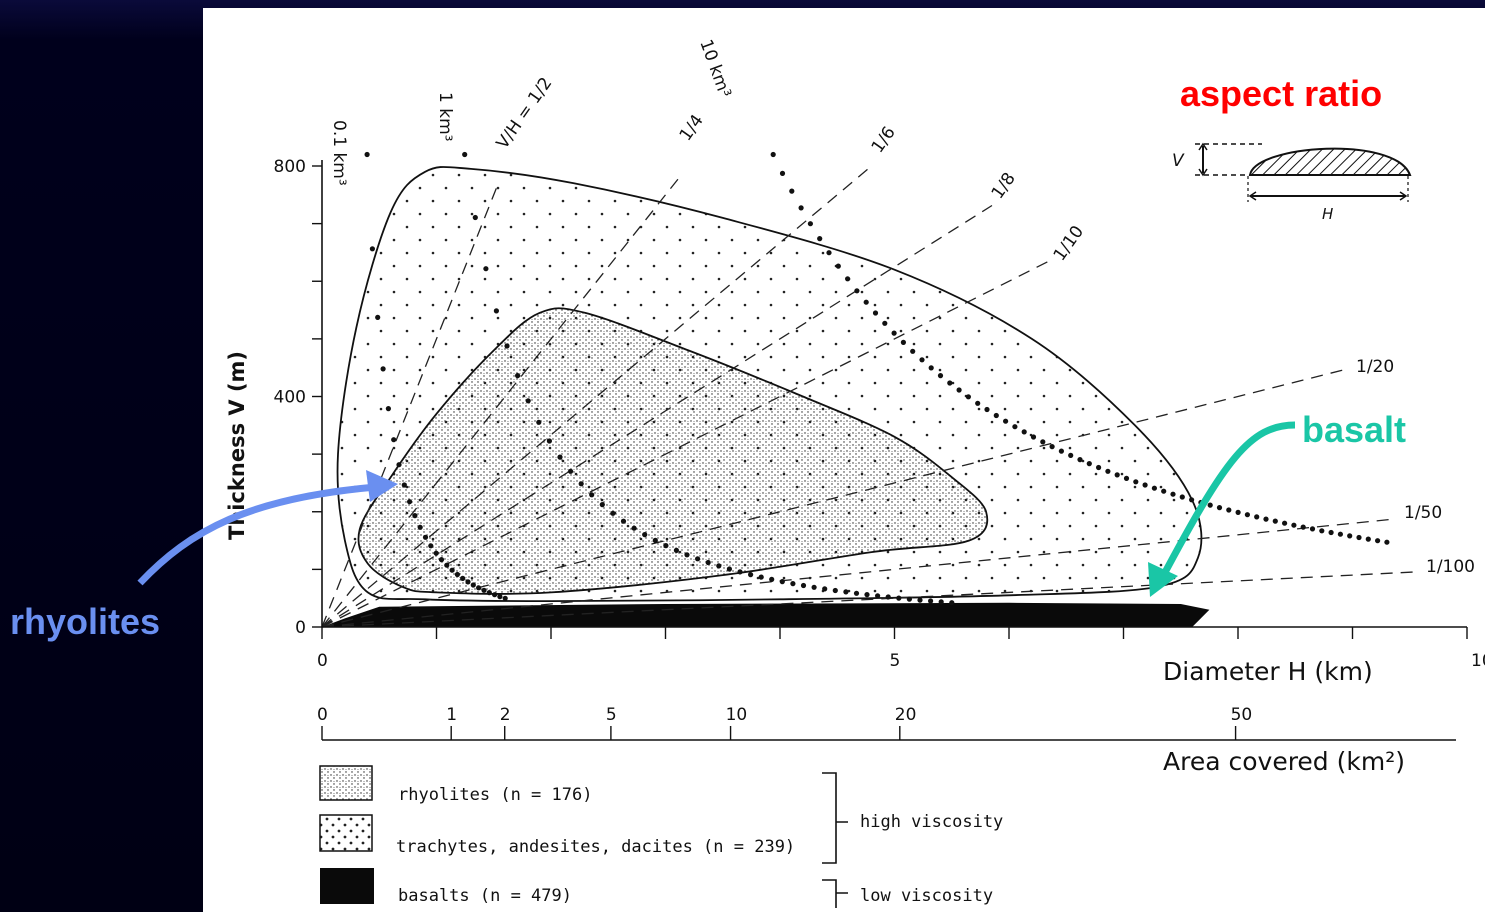  What do you see at coordinates (290, 398) in the screenshot?
I see `y-tick-label: 400` at bounding box center [290, 398].